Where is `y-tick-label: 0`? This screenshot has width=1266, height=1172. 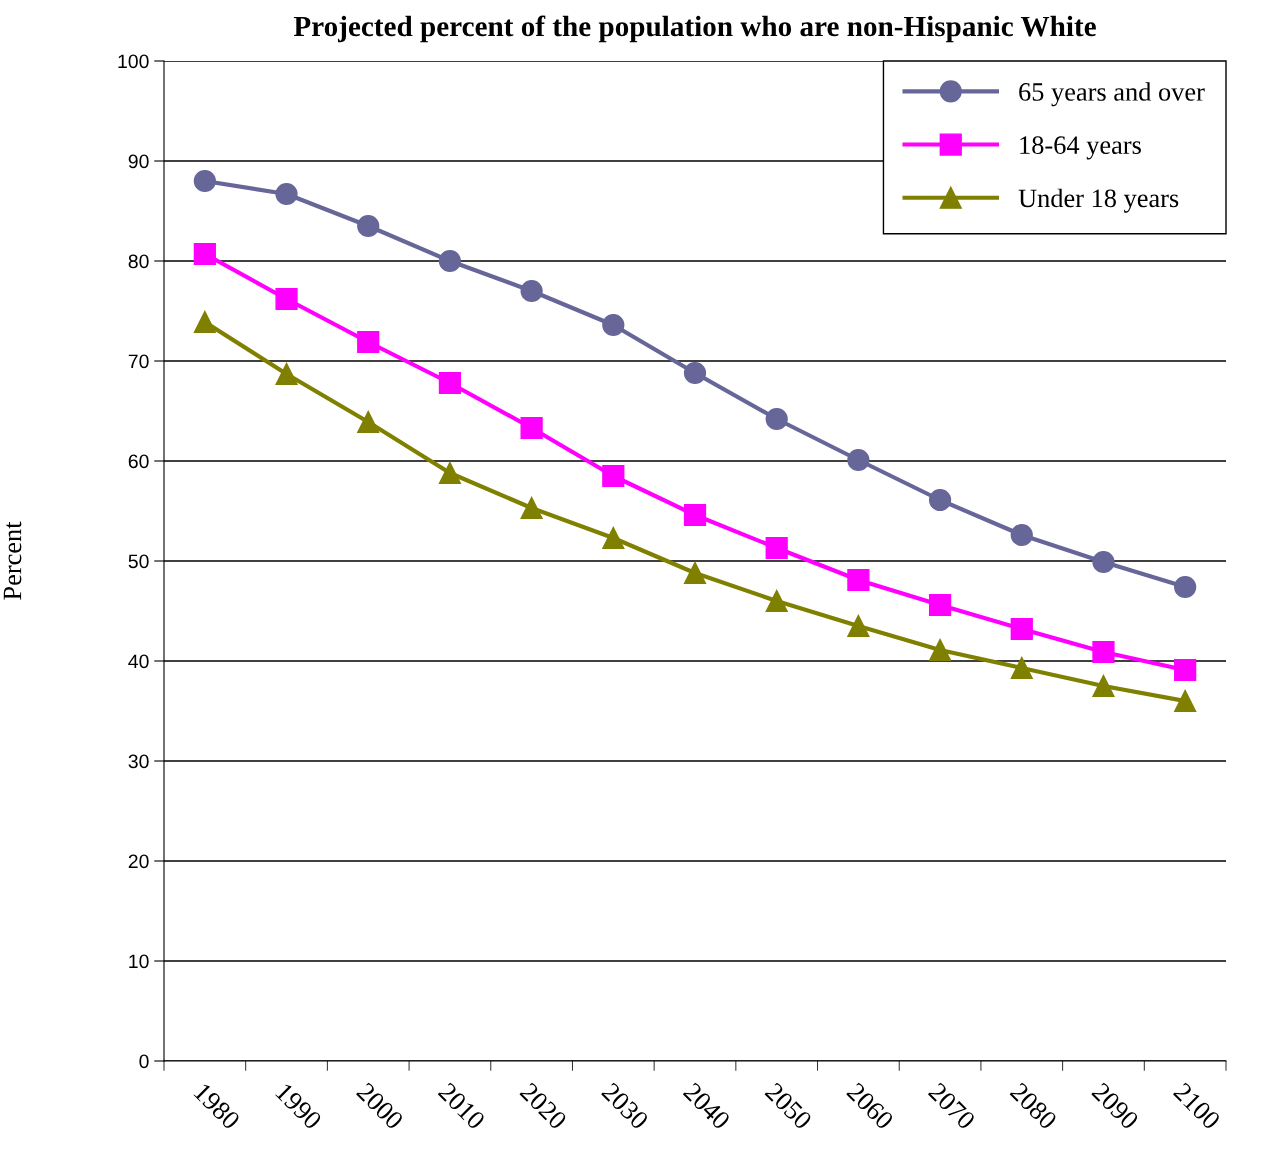 y-tick-label: 0 is located at coordinates (144, 1061).